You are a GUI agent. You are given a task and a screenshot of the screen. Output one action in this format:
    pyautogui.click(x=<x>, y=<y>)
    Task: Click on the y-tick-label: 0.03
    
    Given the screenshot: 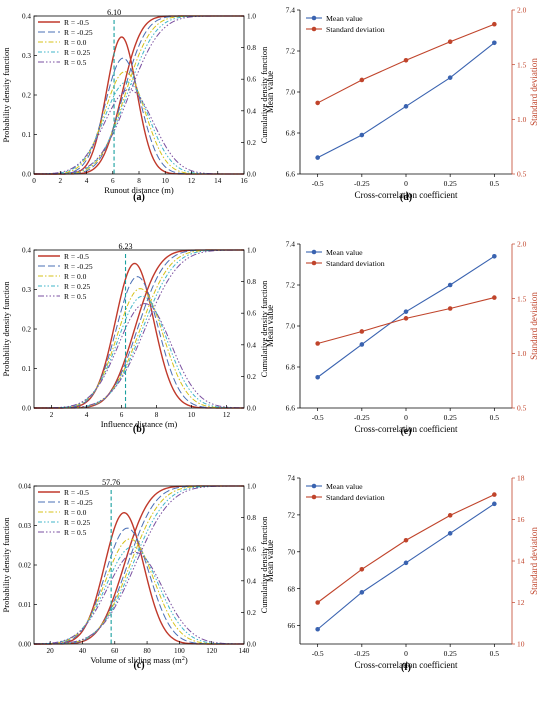 What is the action you would take?
    pyautogui.click(x=24, y=526)
    